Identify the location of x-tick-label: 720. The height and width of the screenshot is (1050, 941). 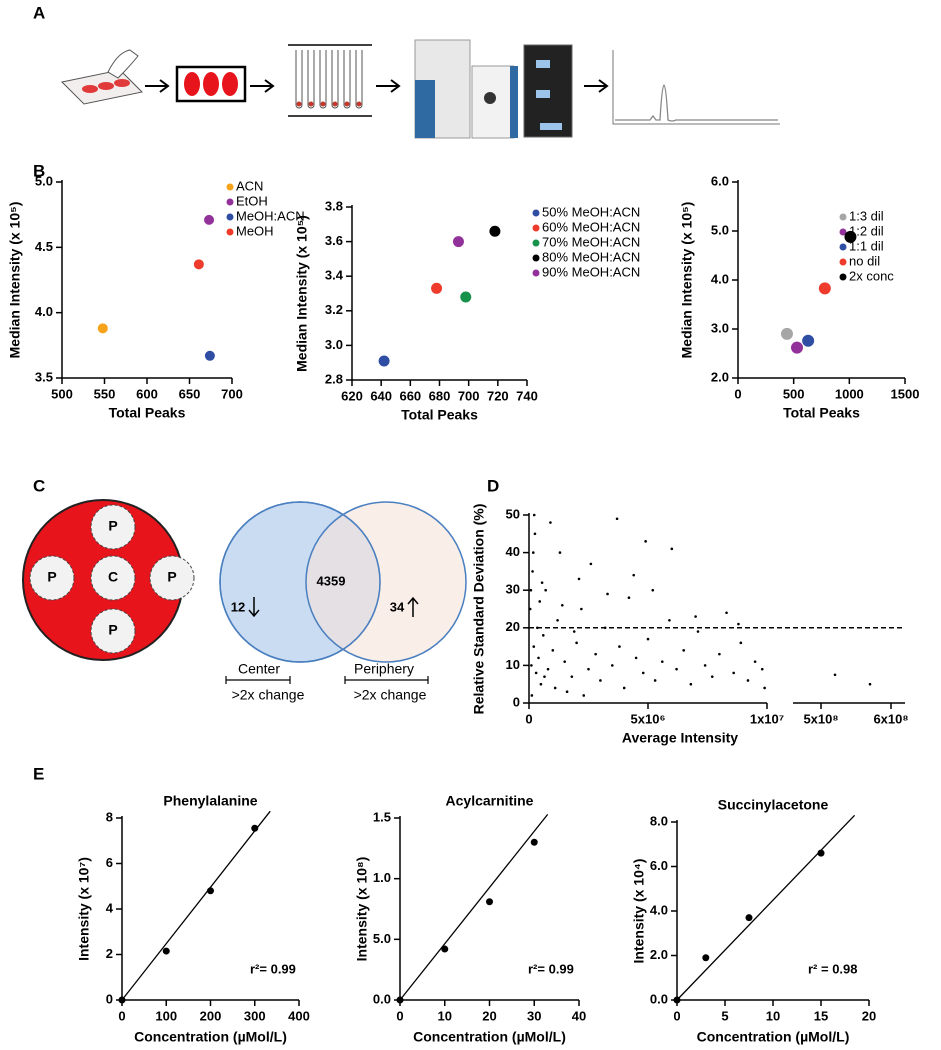
(498, 395).